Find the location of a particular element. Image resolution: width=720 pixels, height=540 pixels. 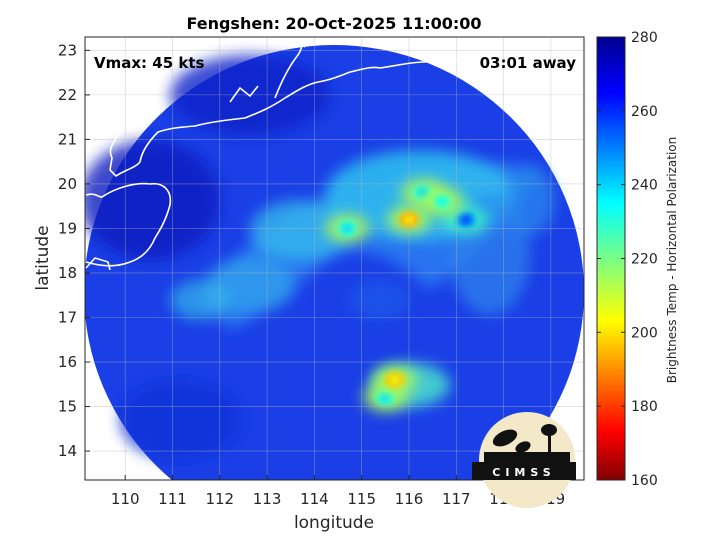

y-tick-label: 20 is located at coordinates (67, 184).